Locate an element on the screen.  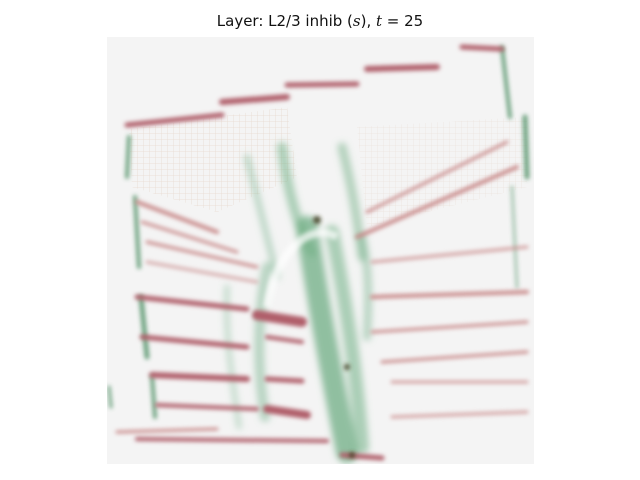
title-var-t: t is located at coordinates (379, 21).